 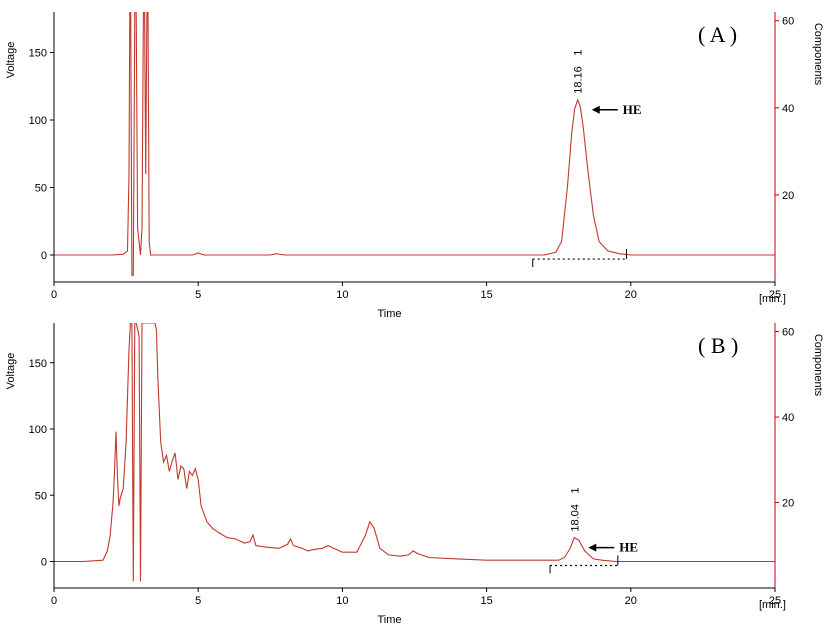 I want to click on y2-tick-label-b-20: 20, so click(x=788, y=504).